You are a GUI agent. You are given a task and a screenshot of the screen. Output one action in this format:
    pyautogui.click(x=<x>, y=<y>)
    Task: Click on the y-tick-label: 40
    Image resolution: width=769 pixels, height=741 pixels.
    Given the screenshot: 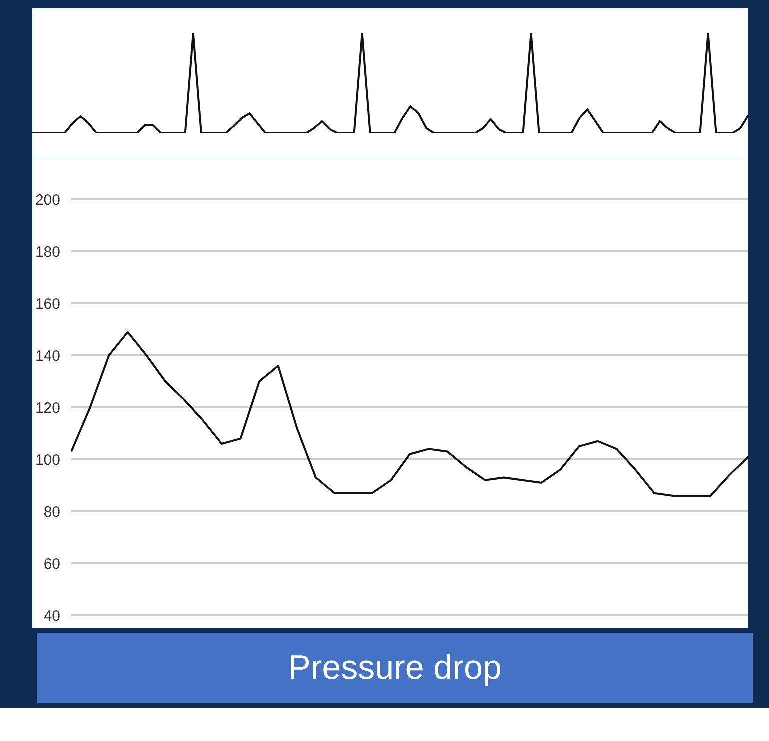 What is the action you would take?
    pyautogui.click(x=52, y=617)
    